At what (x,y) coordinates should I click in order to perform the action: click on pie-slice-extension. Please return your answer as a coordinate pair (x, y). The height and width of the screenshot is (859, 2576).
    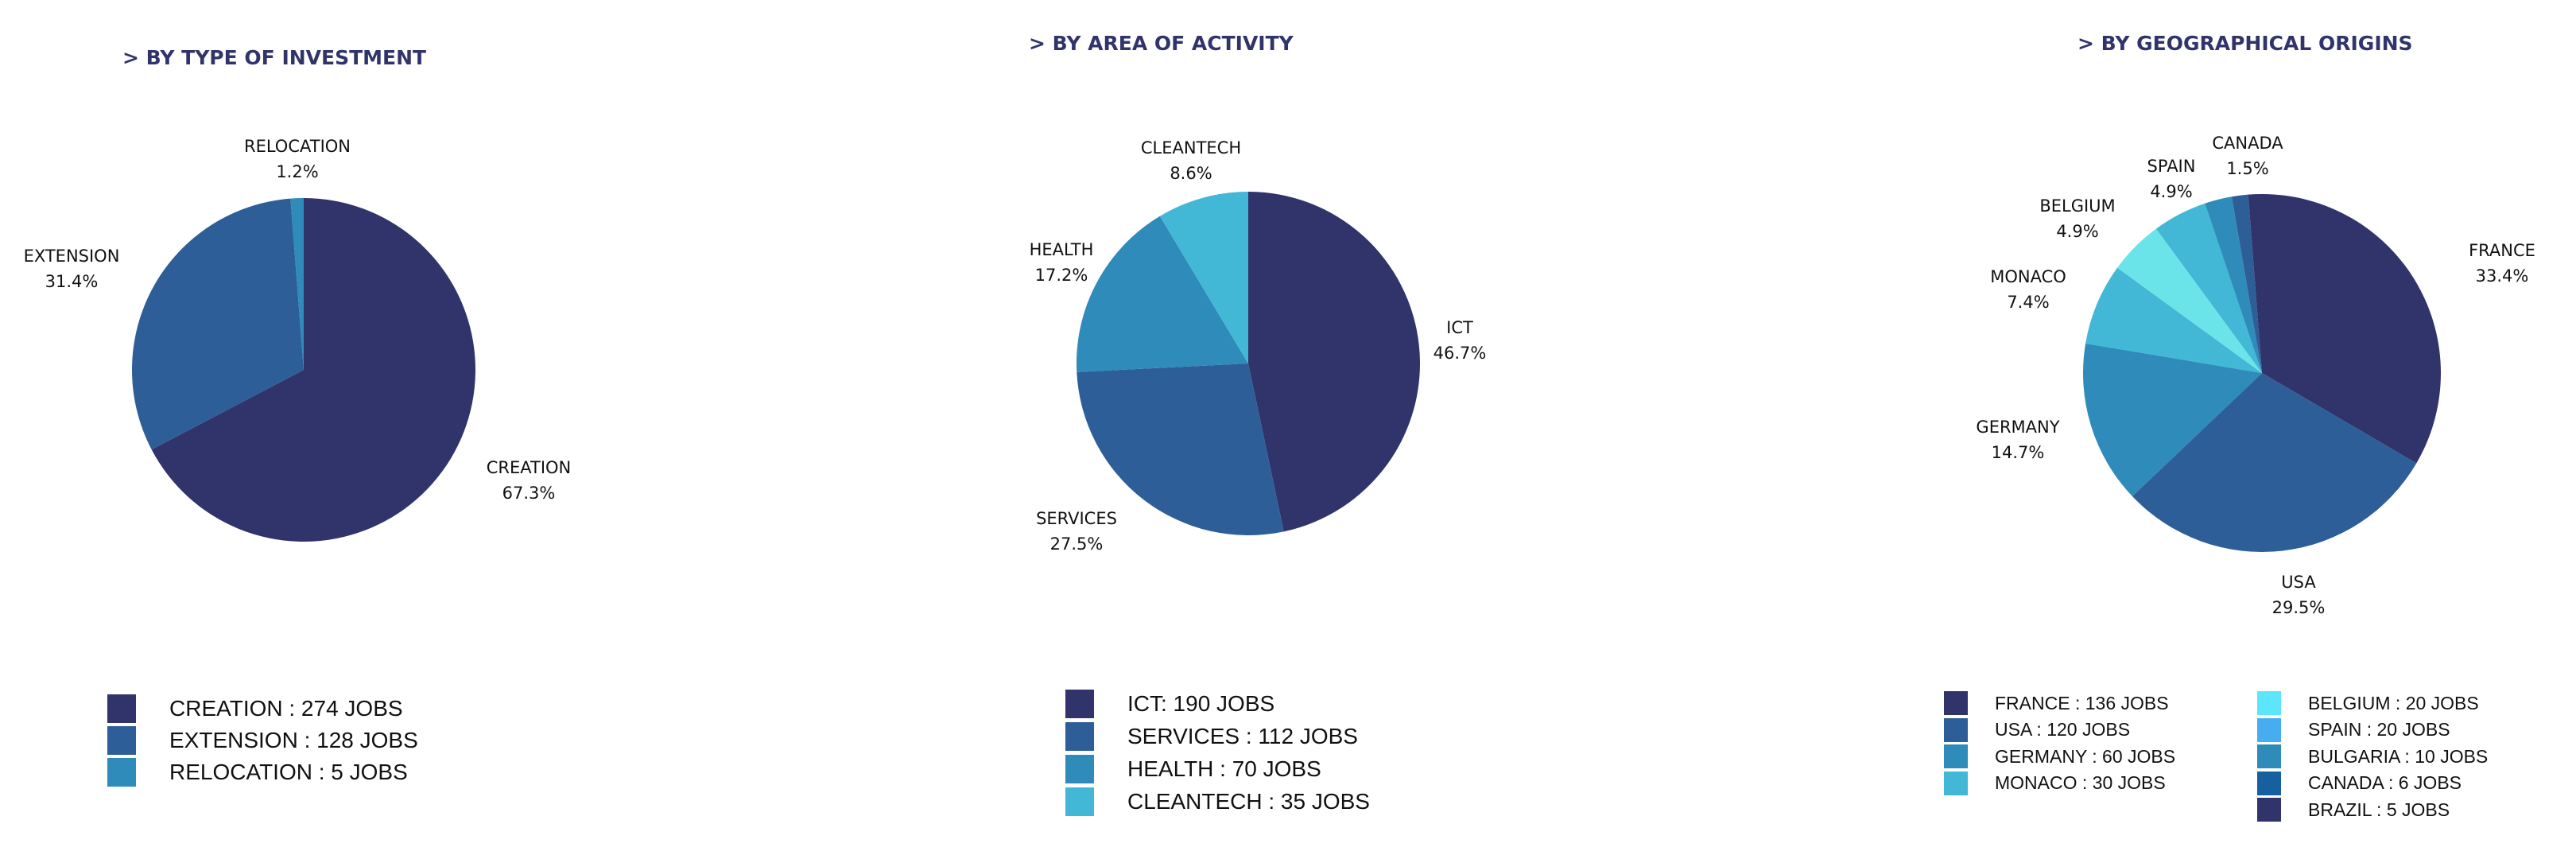
    Looking at the image, I should click on (218, 324).